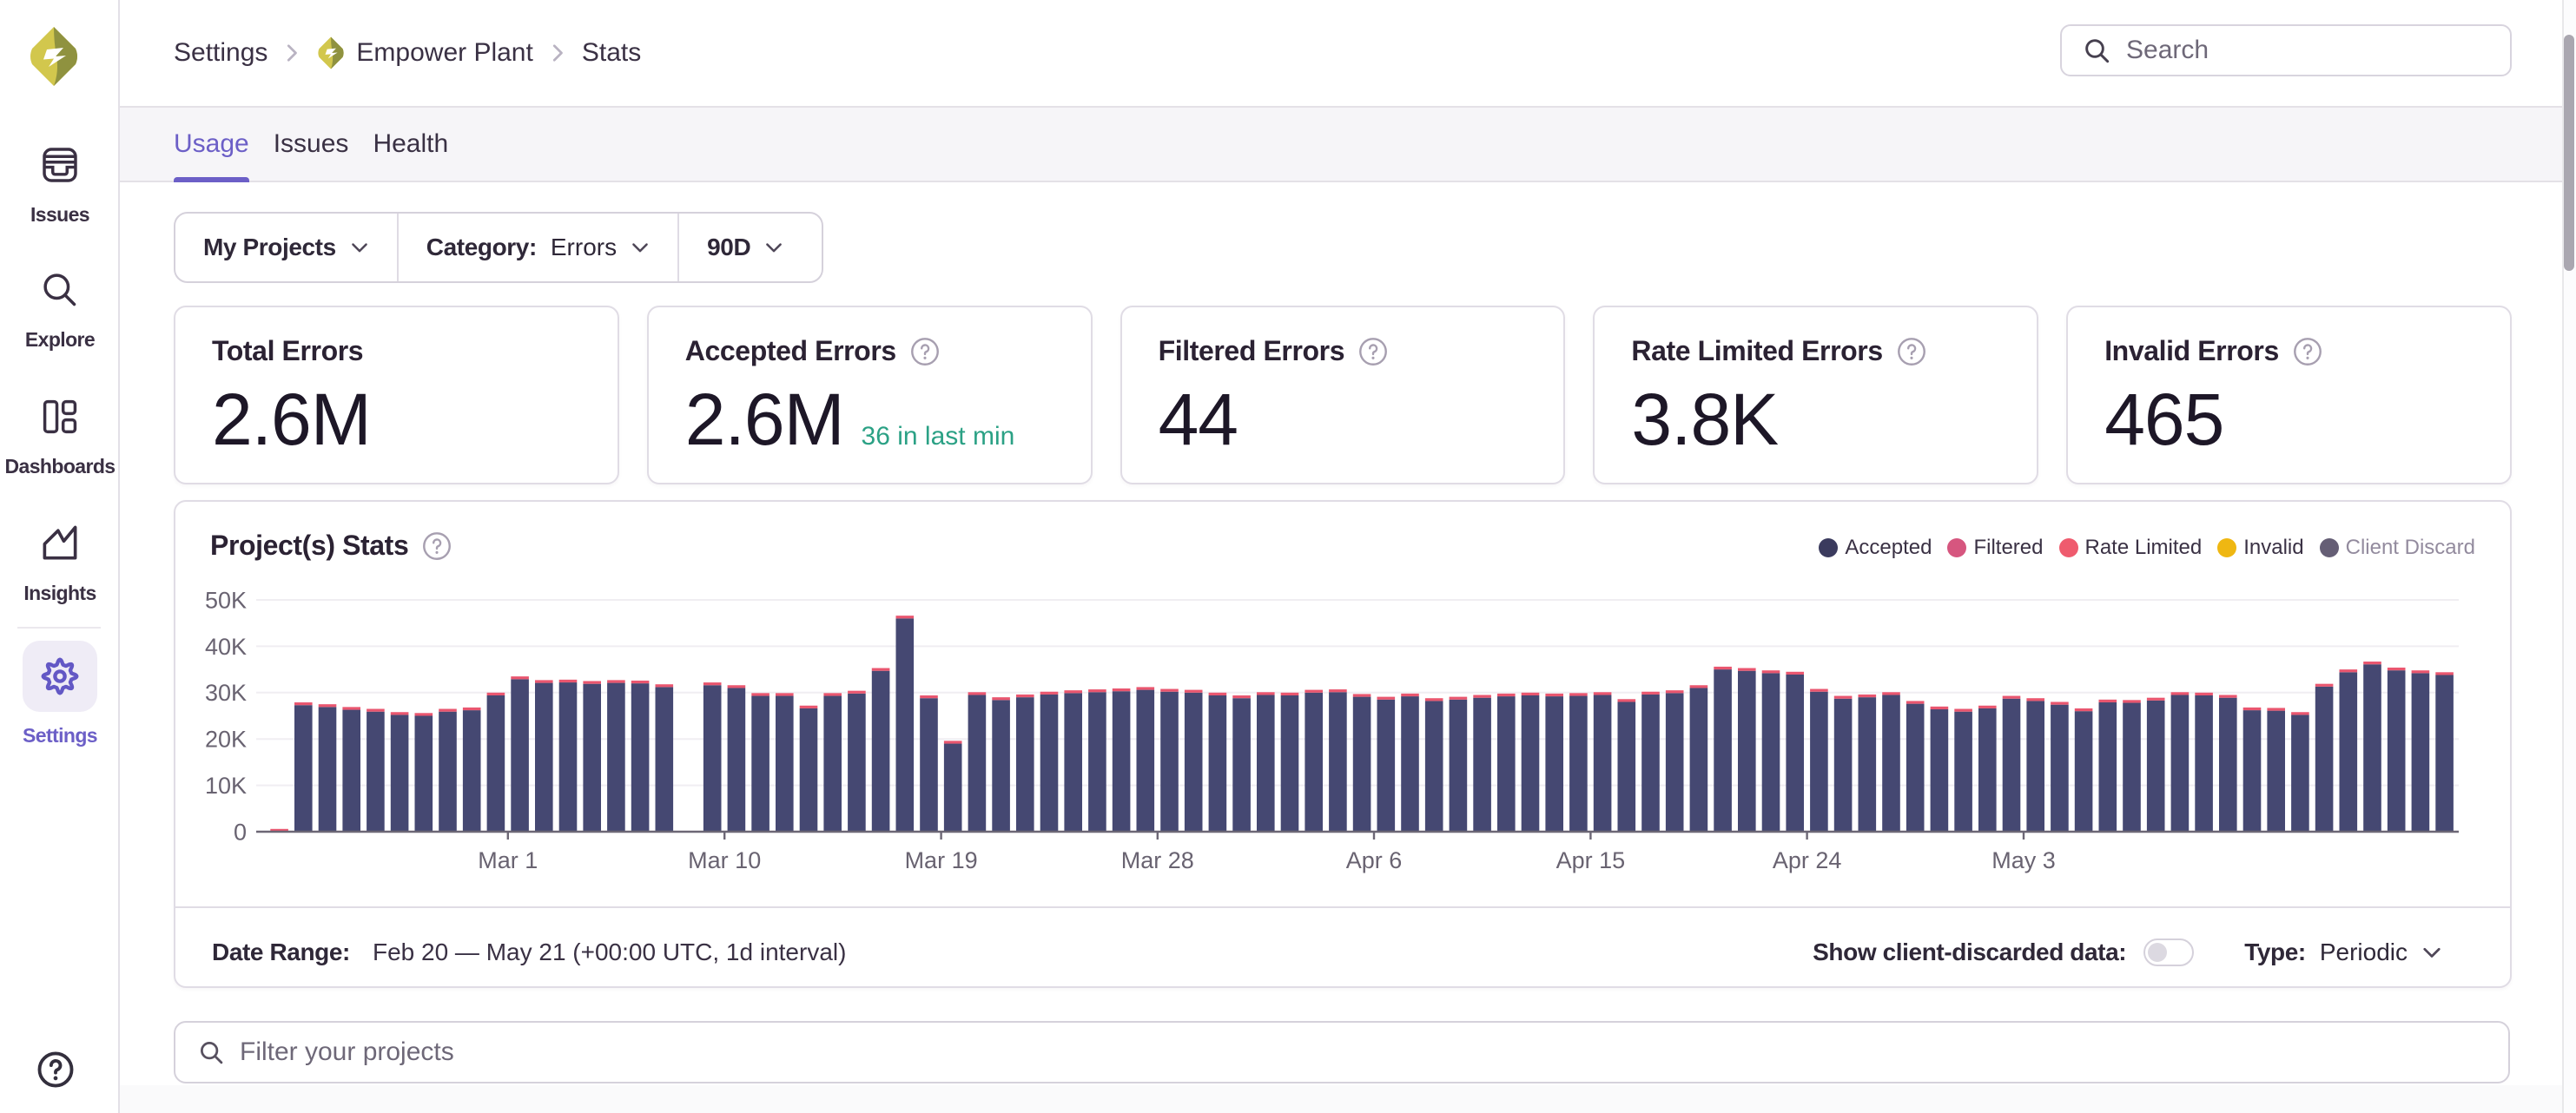 The height and width of the screenshot is (1113, 2576). I want to click on svg-text: 40K, so click(226, 647).